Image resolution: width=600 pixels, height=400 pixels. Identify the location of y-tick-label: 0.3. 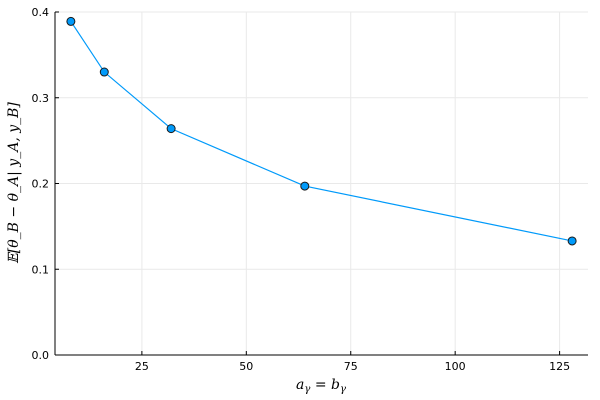
(41, 98).